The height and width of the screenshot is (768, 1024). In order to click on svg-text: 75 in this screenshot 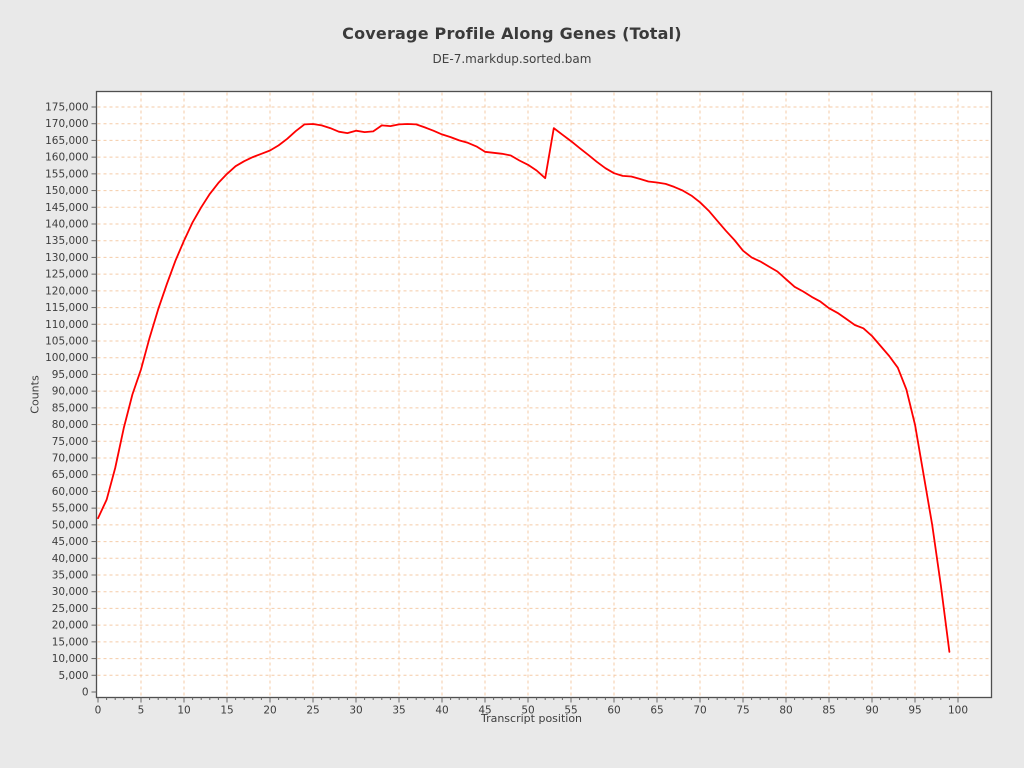, I will do `click(742, 711)`.